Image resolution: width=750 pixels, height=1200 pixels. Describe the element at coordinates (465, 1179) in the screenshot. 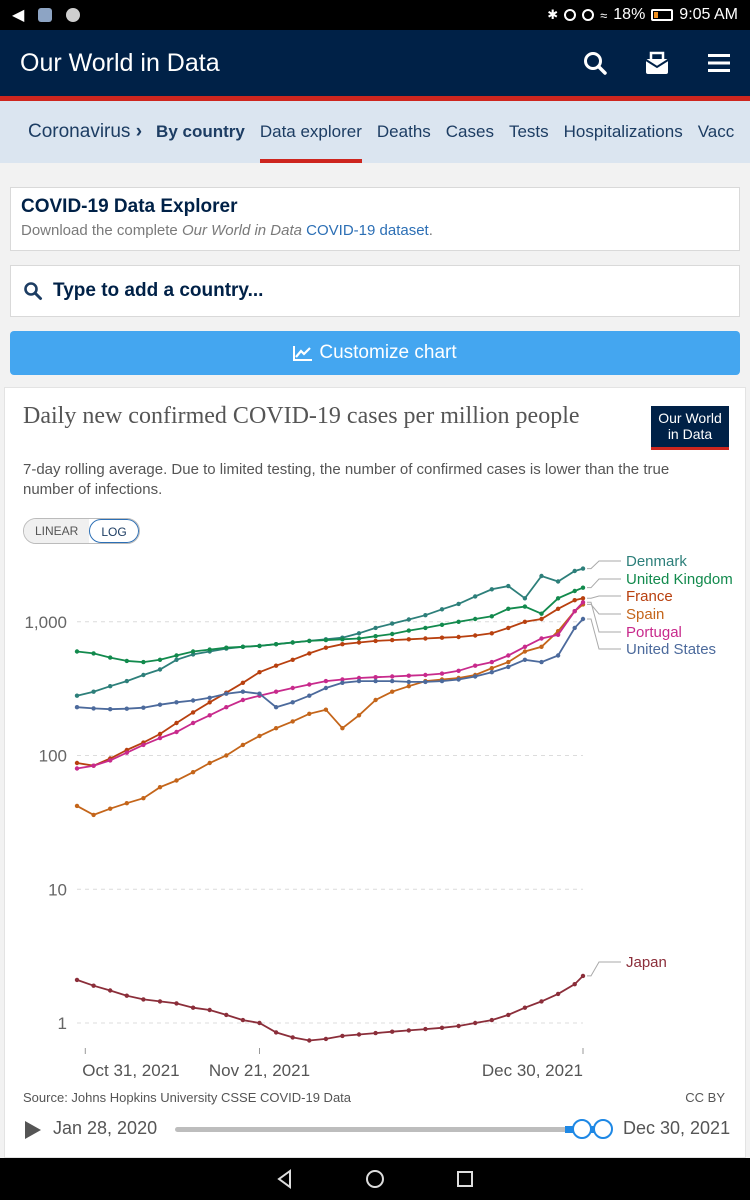

I see `recents-icon` at that location.